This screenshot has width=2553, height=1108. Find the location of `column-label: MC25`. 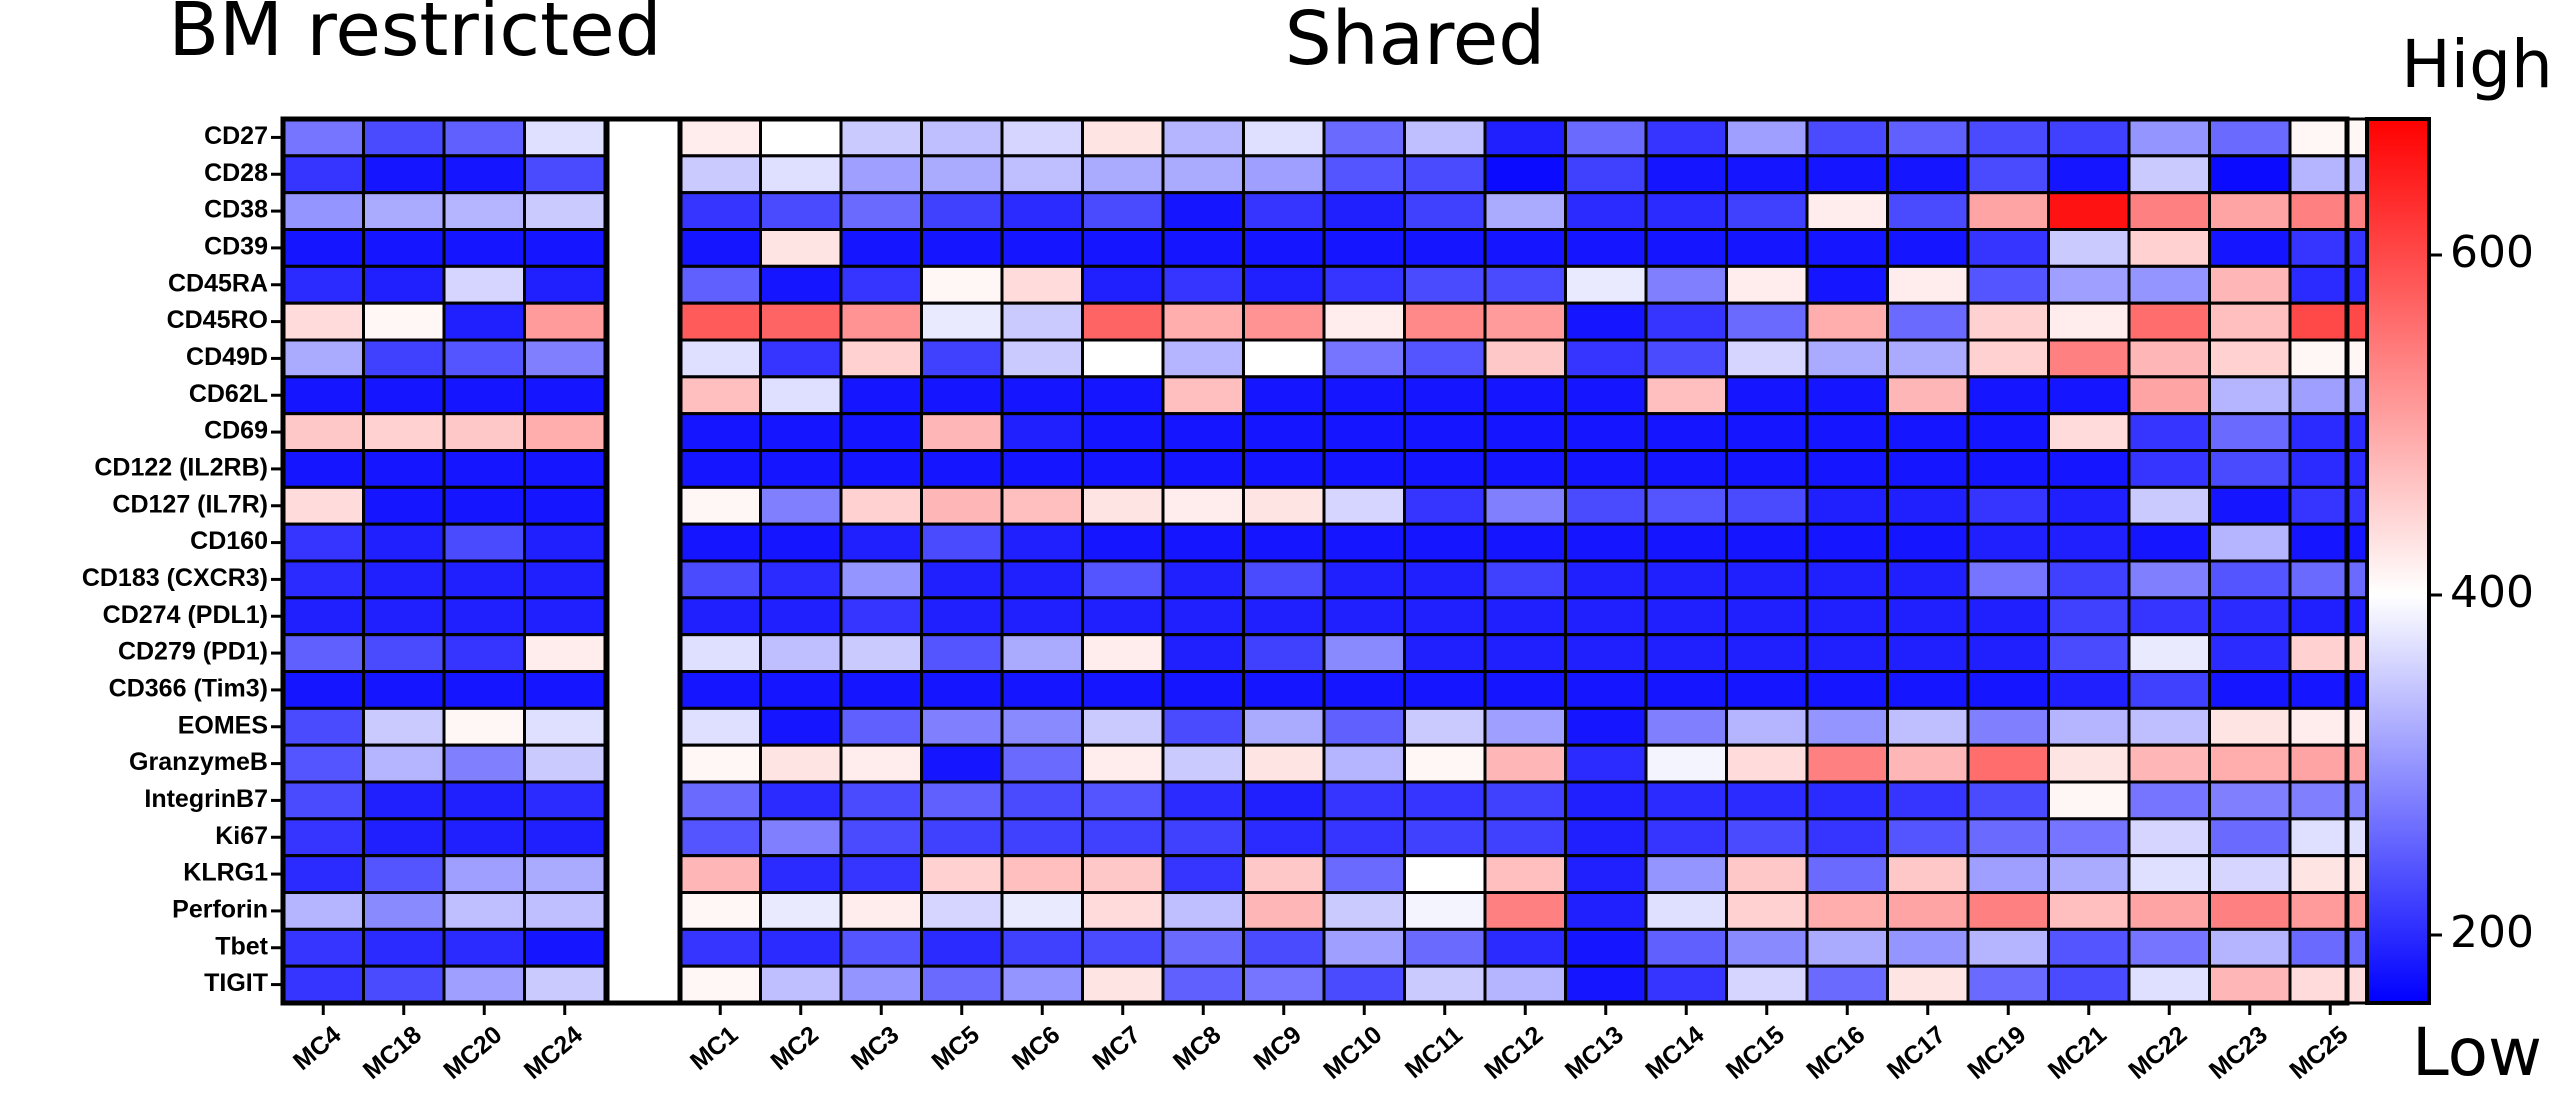

column-label: MC25 is located at coordinates (2318, 1053).